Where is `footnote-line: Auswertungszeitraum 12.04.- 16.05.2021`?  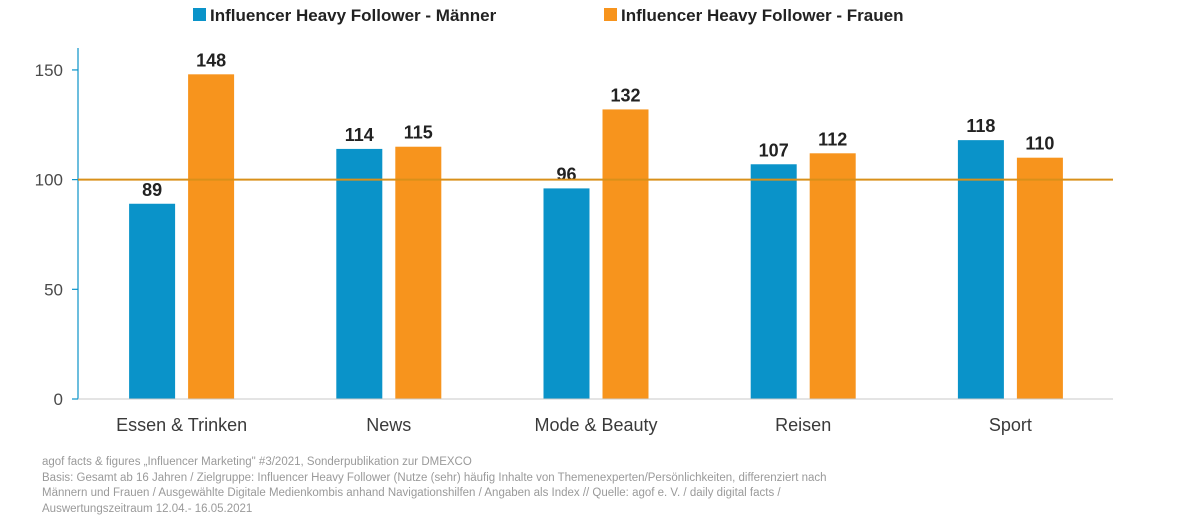
footnote-line: Auswertungszeitraum 12.04.- 16.05.2021 is located at coordinates (147, 508).